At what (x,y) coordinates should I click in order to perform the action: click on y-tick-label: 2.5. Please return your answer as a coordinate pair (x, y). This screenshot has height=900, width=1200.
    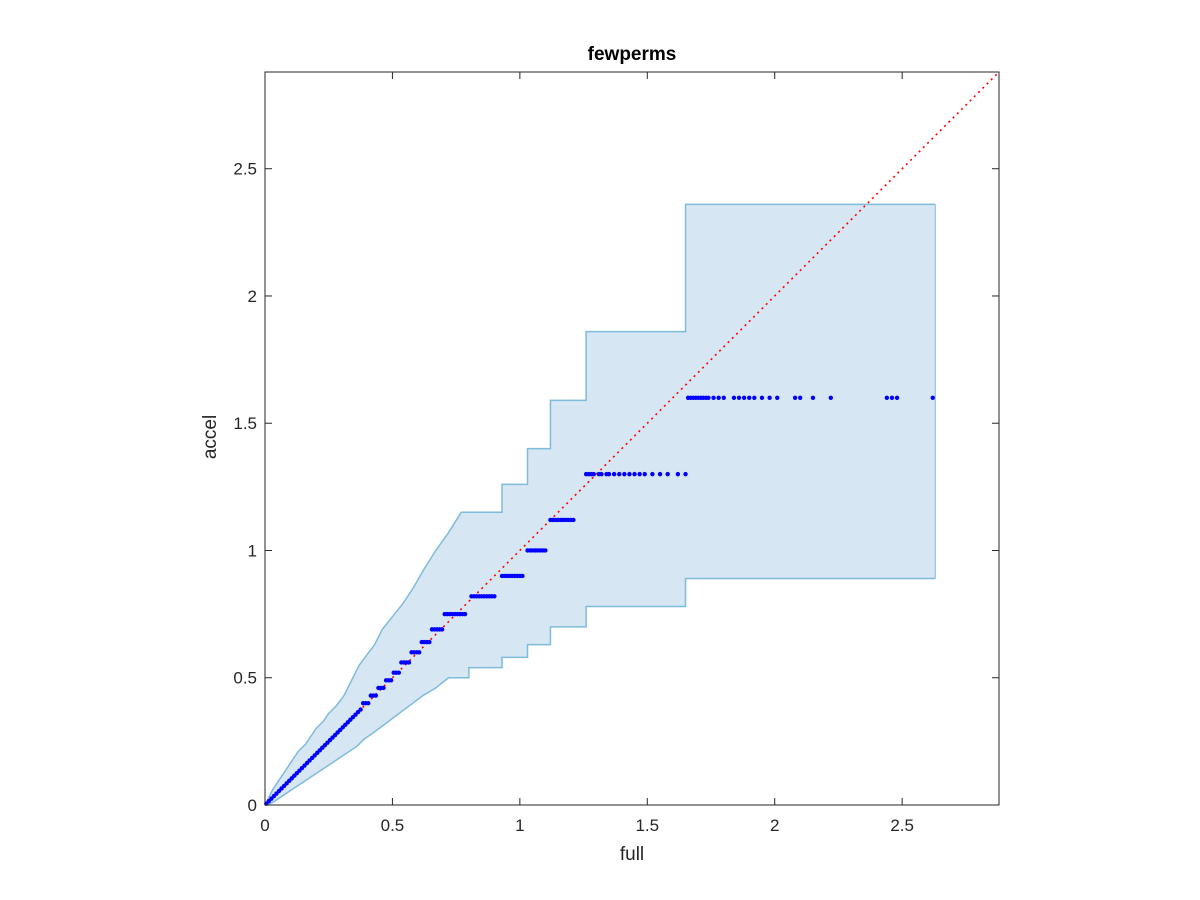
    Looking at the image, I should click on (245, 169).